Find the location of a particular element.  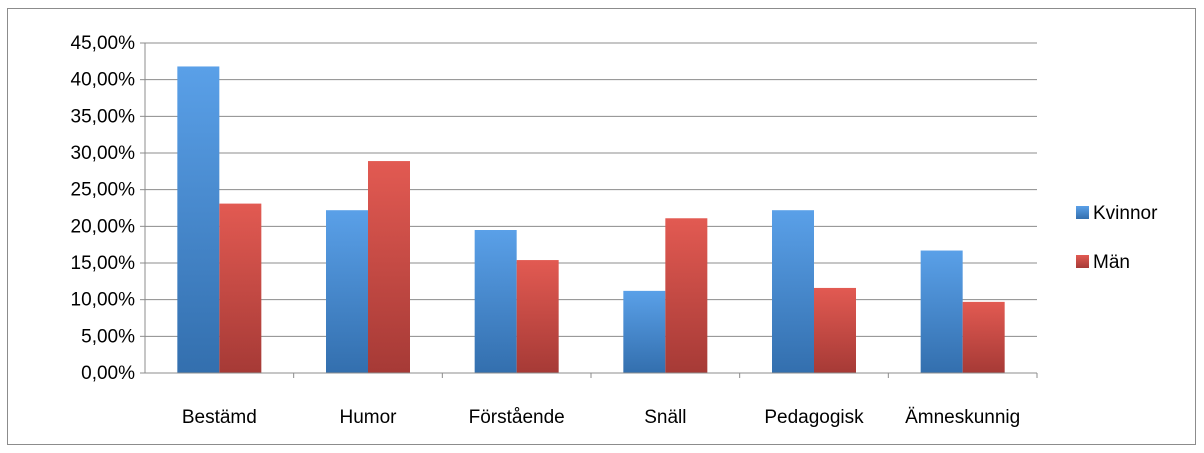

x-tick-label: Bestämd is located at coordinates (219, 417).